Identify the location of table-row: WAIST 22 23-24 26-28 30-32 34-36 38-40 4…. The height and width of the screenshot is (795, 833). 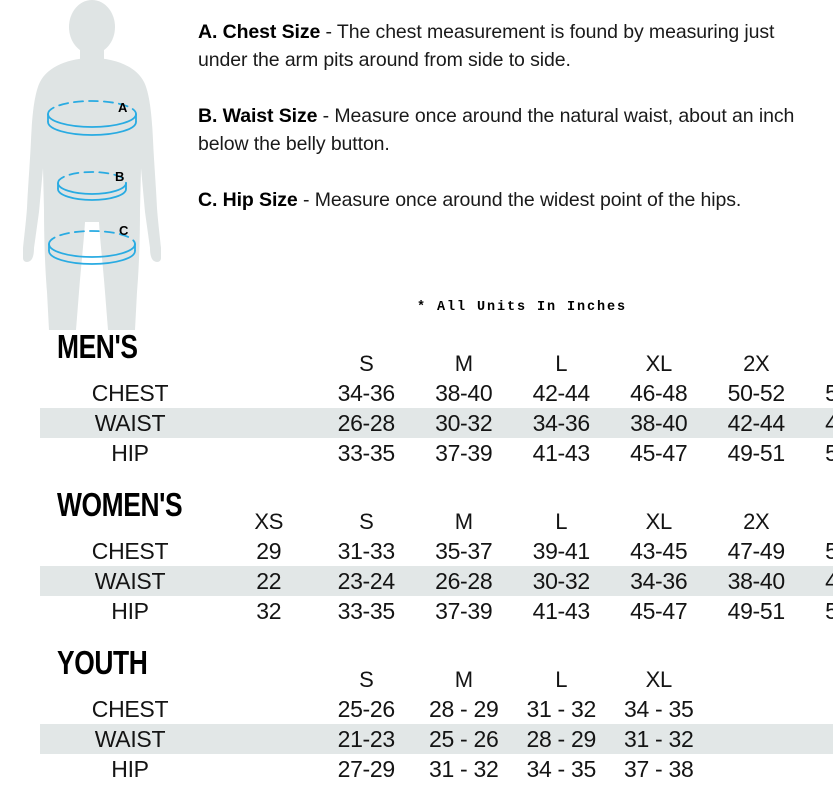
(436, 581).